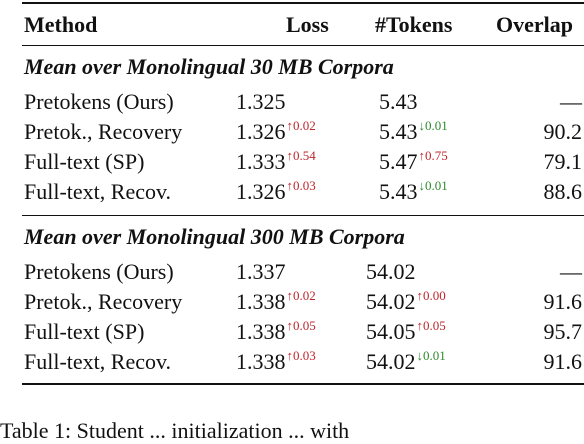 The width and height of the screenshot is (584, 444). I want to click on row-tokens: 5.47↑0.75, so click(413, 161).